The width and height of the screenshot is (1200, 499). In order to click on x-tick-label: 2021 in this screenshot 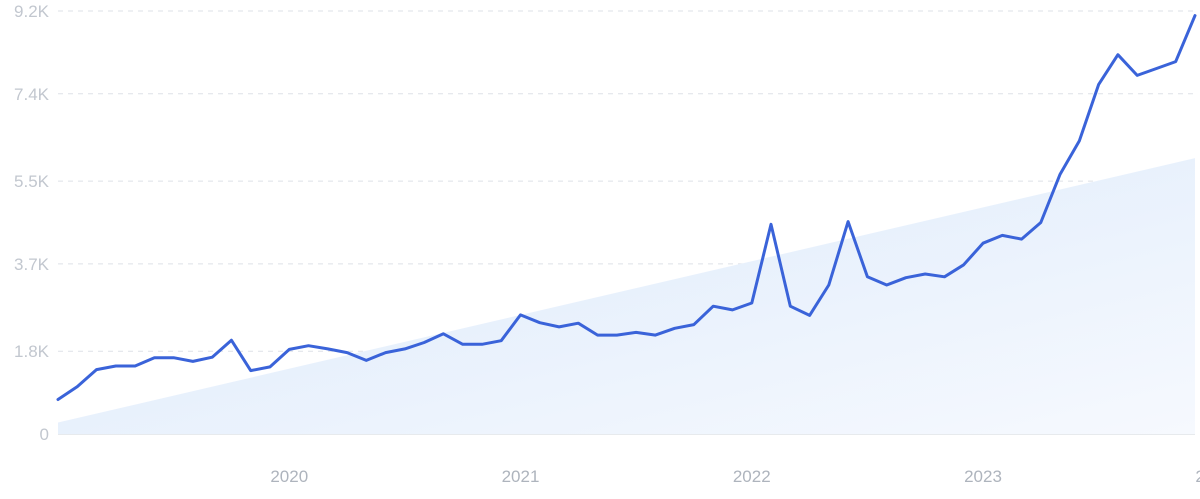, I will do `click(521, 476)`.